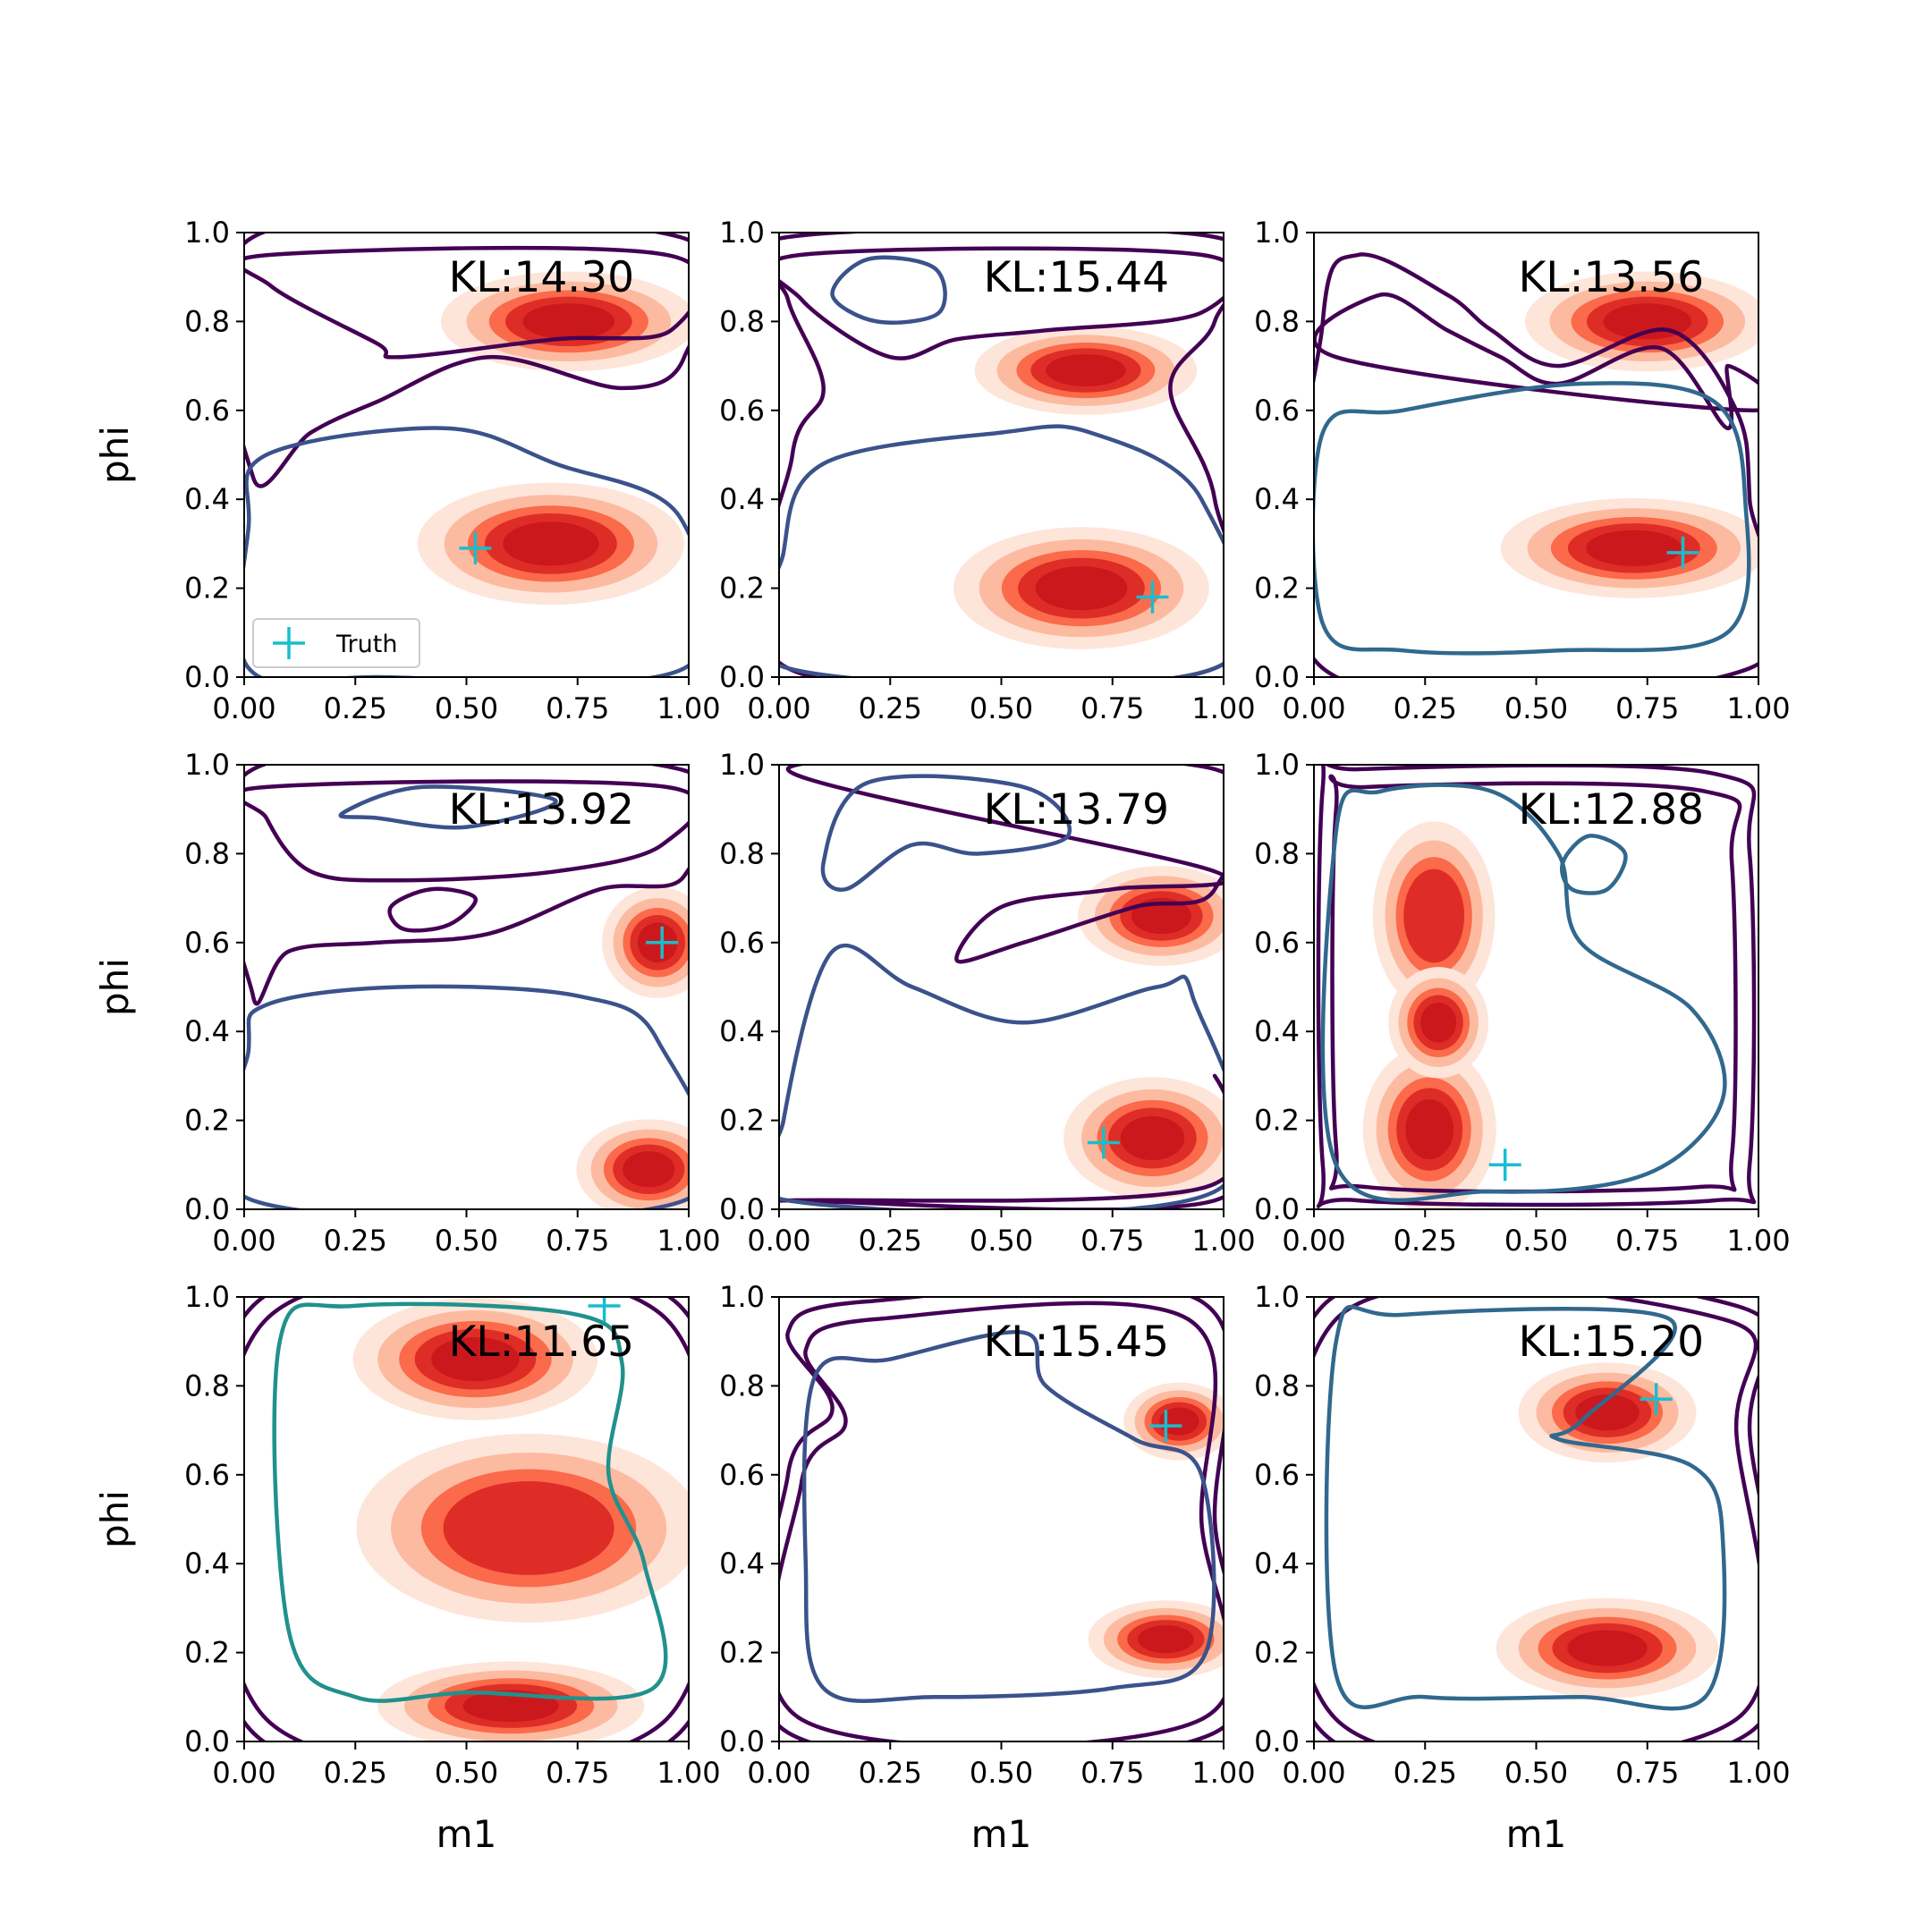  I want to click on legend-box, so click(336, 643).